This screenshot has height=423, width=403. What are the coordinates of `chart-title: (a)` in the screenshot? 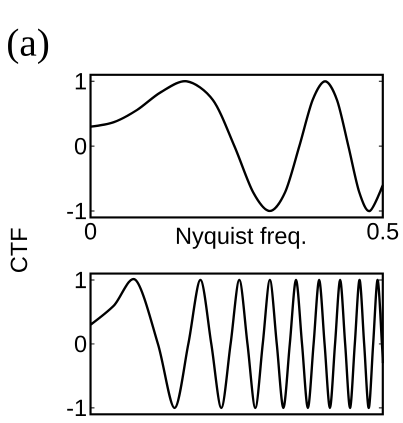 It's located at (28, 46).